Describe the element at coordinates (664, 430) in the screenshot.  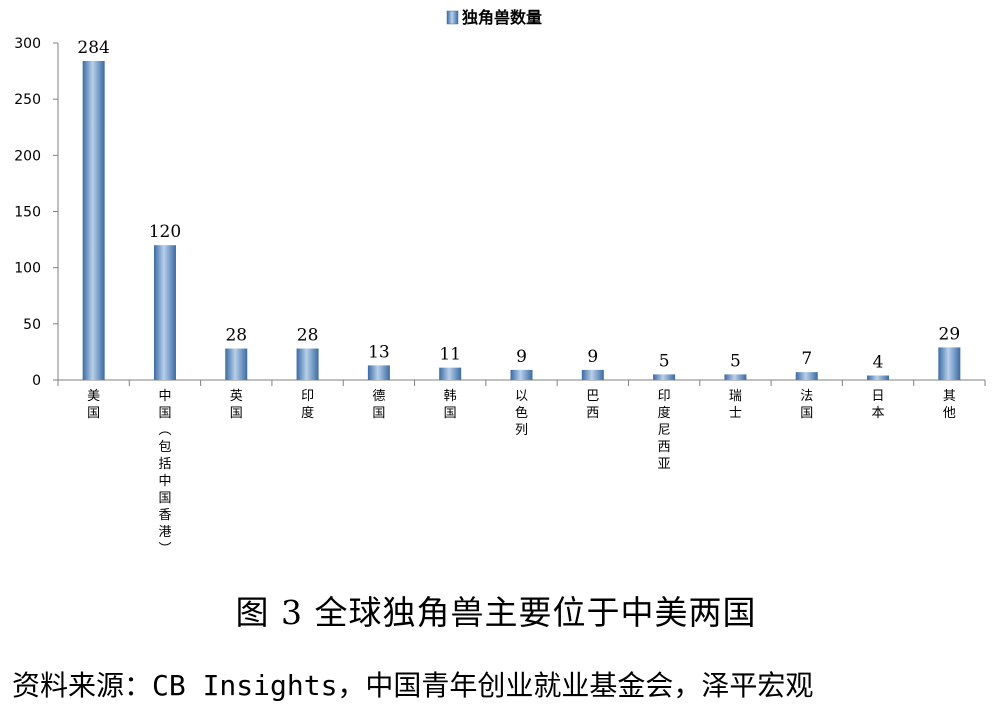
I see `category-label: 印度尼西亚` at that location.